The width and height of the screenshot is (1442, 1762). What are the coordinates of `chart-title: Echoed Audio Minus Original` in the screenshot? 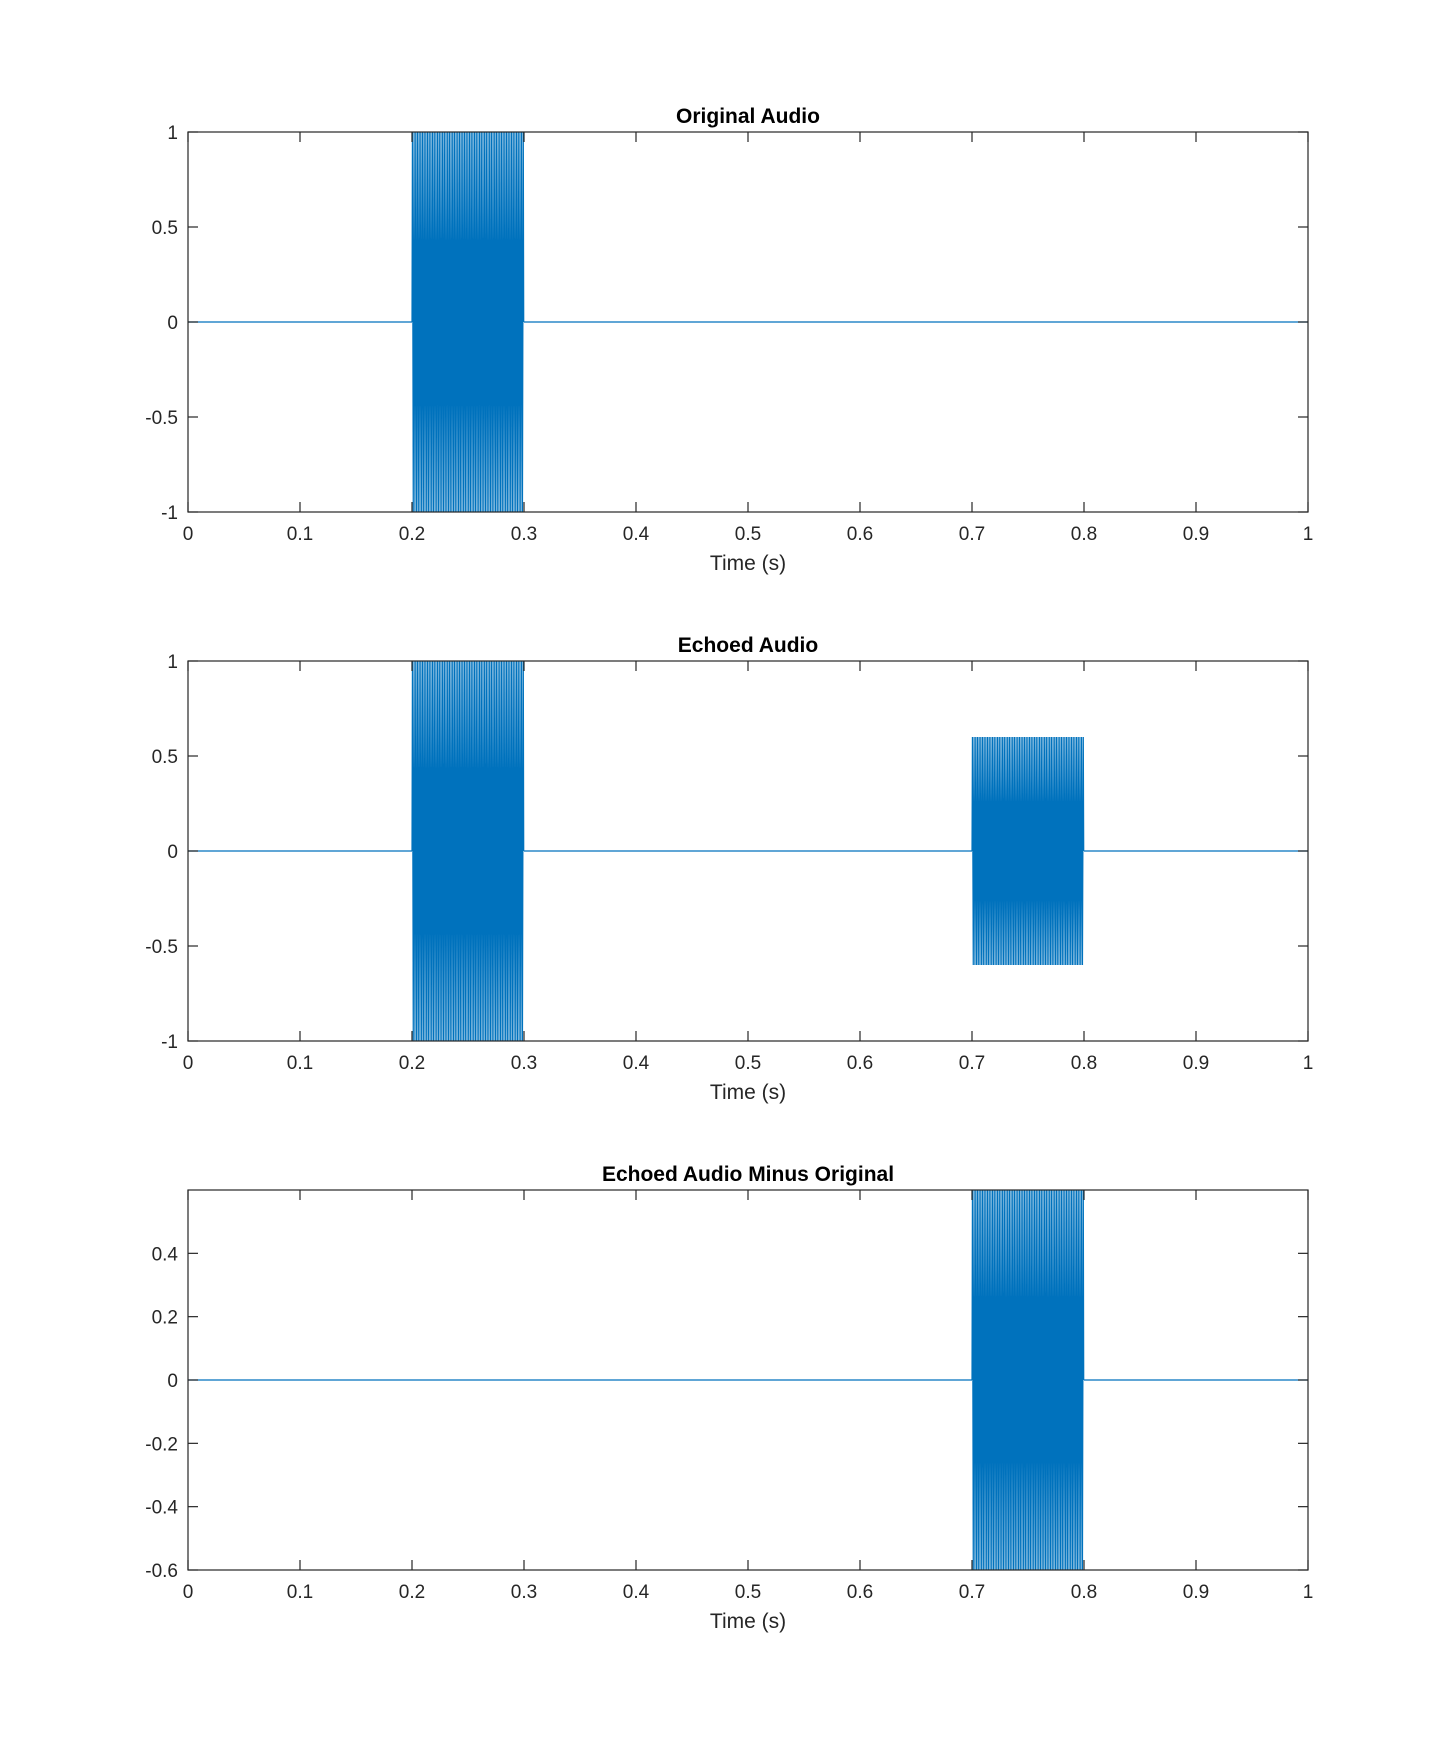 It's located at (748, 1174).